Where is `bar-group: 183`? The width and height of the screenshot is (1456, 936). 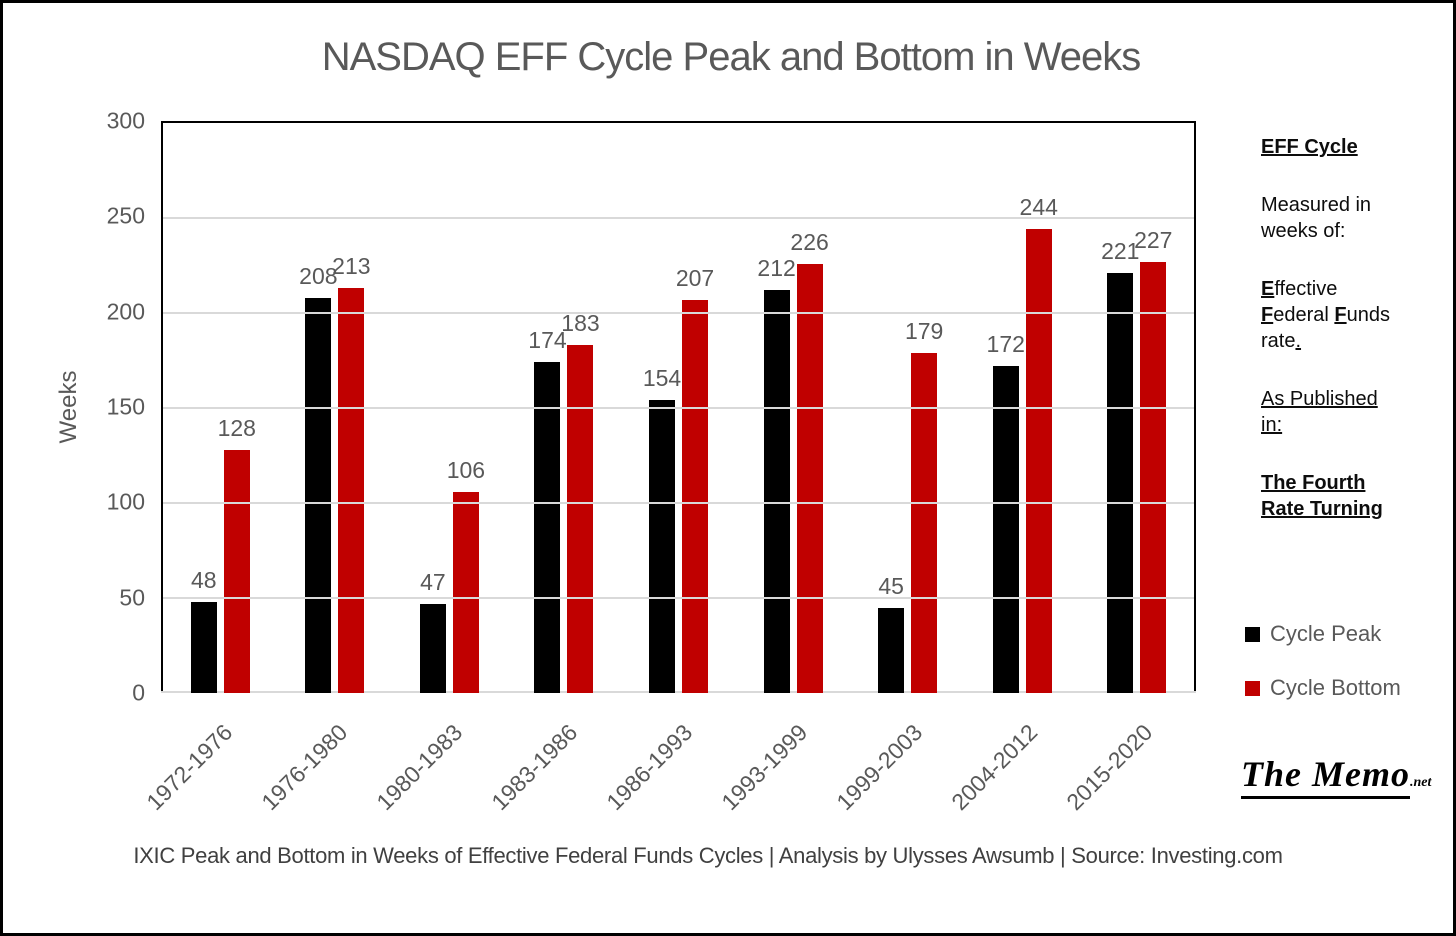
bar-group: 183 is located at coordinates (580, 408).